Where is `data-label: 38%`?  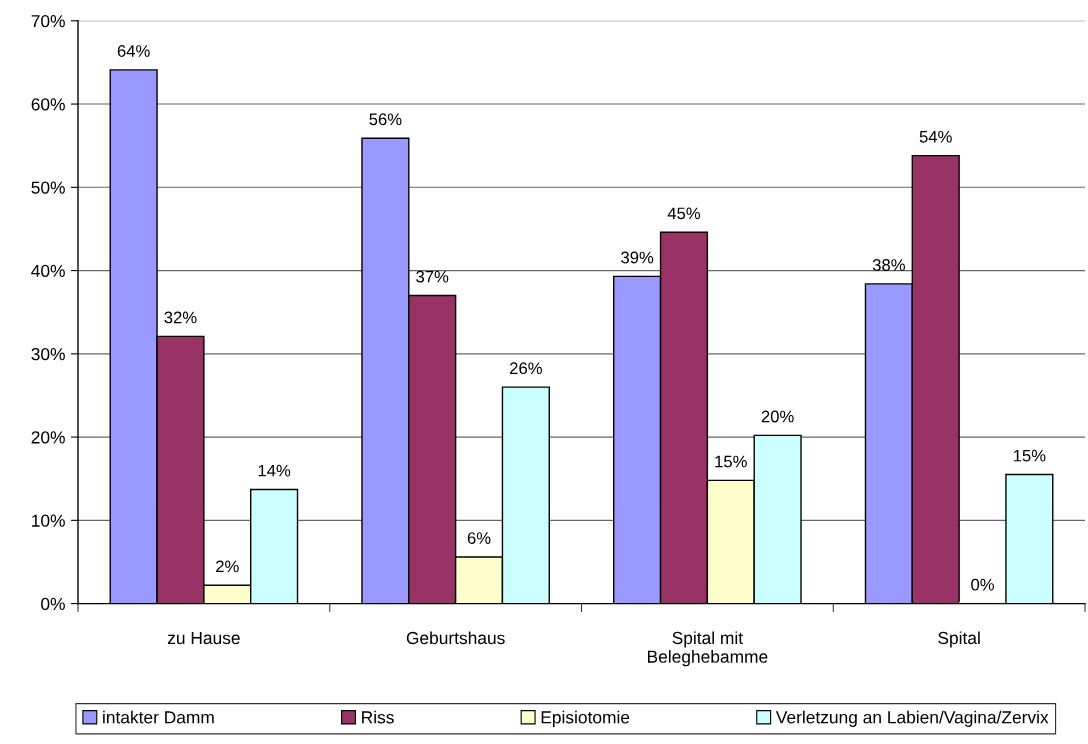 data-label: 38% is located at coordinates (888, 265).